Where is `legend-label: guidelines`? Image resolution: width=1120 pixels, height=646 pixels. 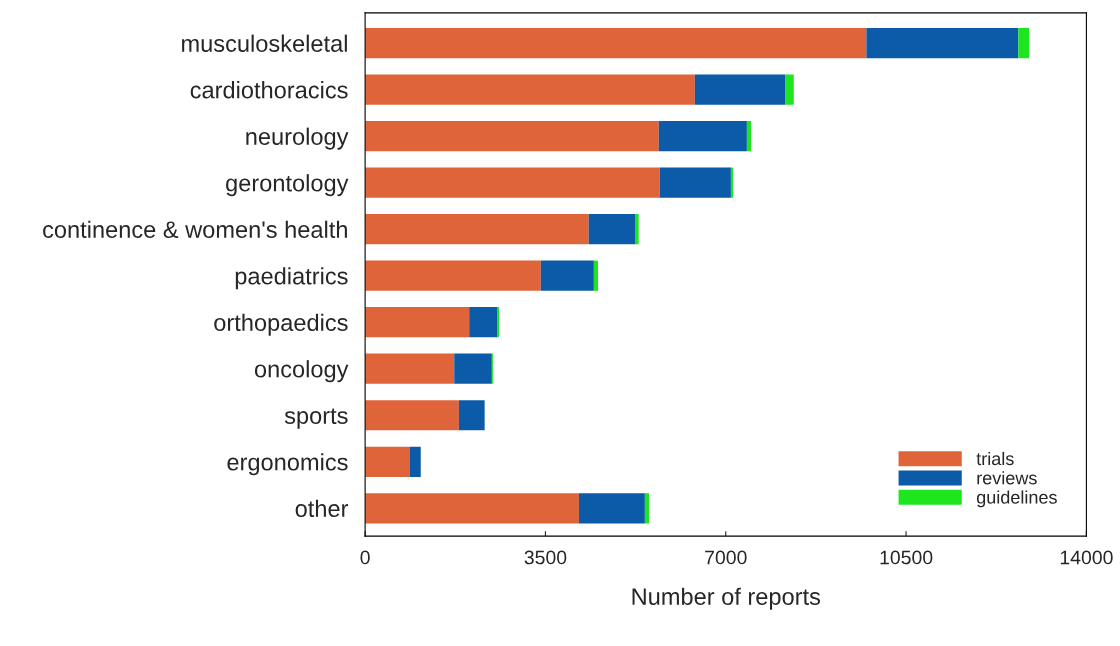 legend-label: guidelines is located at coordinates (1016, 499).